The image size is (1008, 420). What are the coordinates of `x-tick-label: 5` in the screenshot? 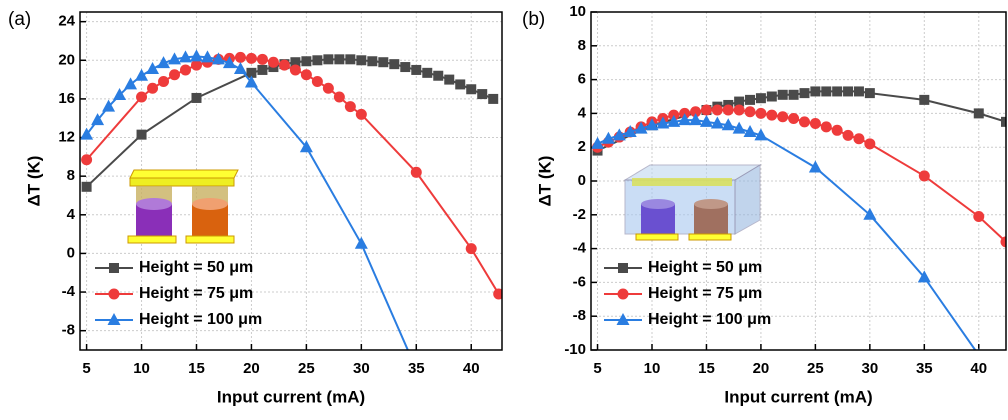 It's located at (86, 368).